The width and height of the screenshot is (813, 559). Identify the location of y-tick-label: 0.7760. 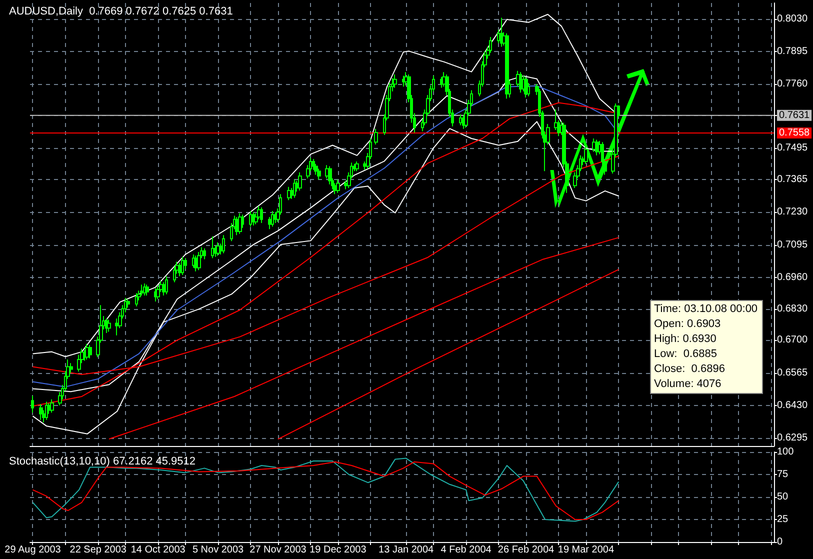
(792, 84).